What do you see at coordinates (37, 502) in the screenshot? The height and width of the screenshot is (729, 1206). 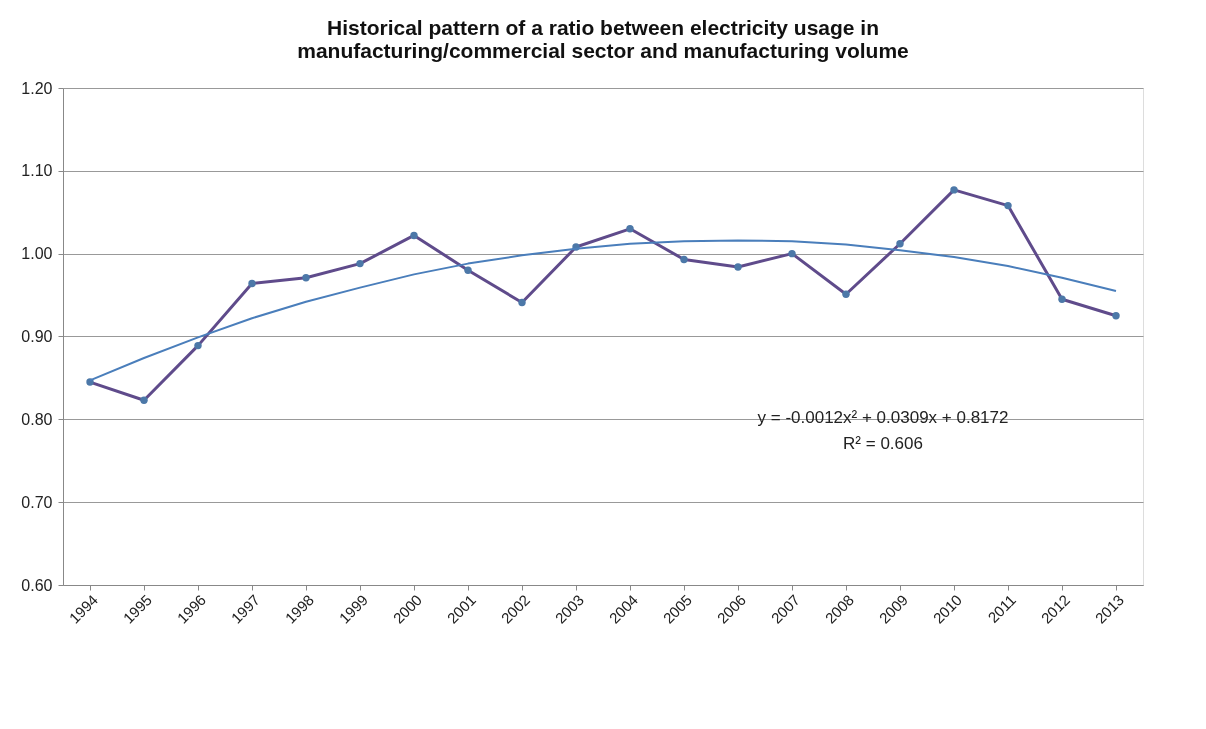 I see `y-tick-label: 0.70` at bounding box center [37, 502].